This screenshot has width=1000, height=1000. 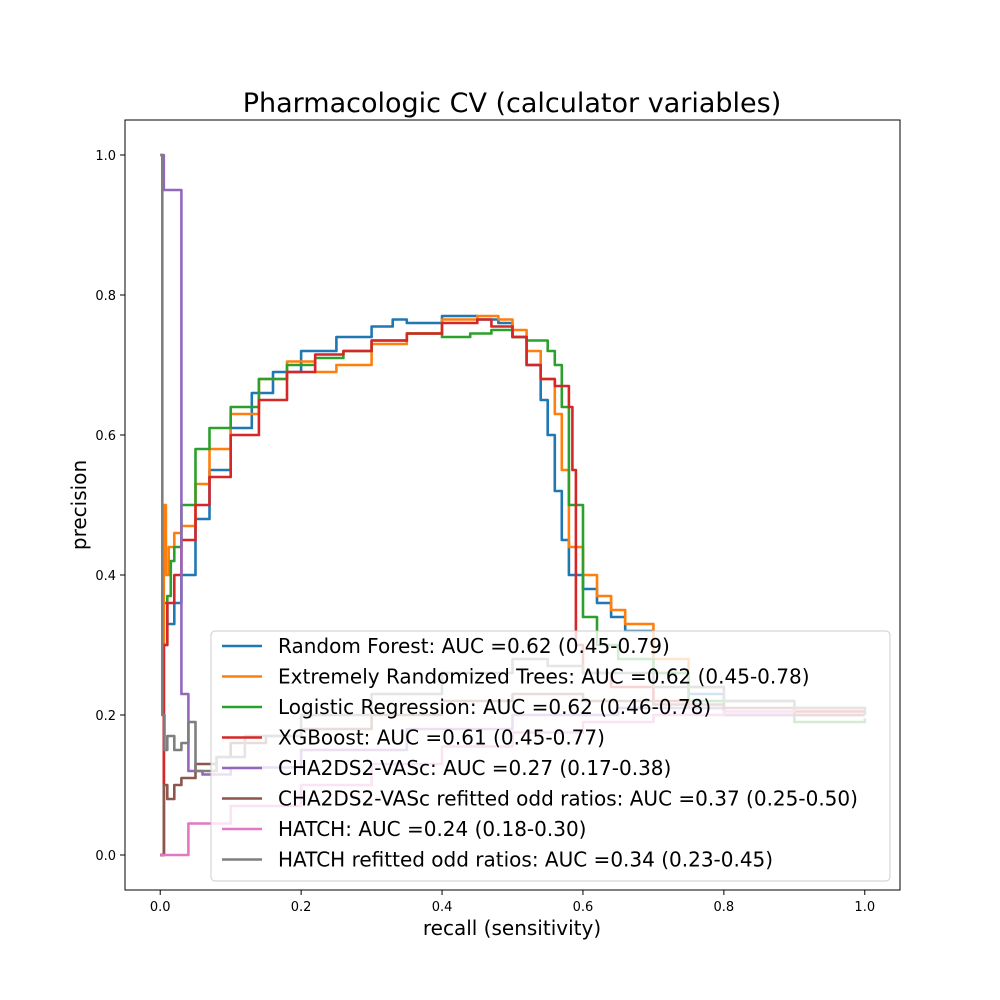 I want to click on y-tick-label: 0.8, so click(x=105, y=296).